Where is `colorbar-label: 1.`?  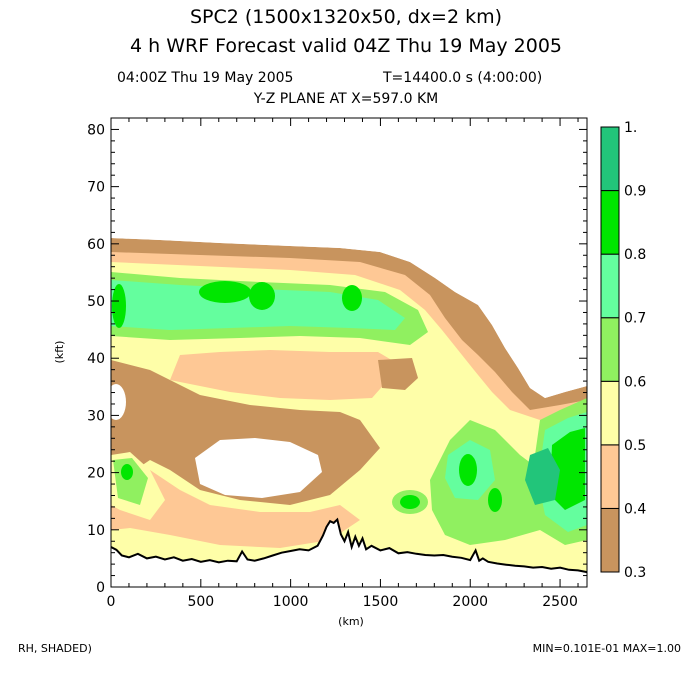 colorbar-label: 1. is located at coordinates (630, 128).